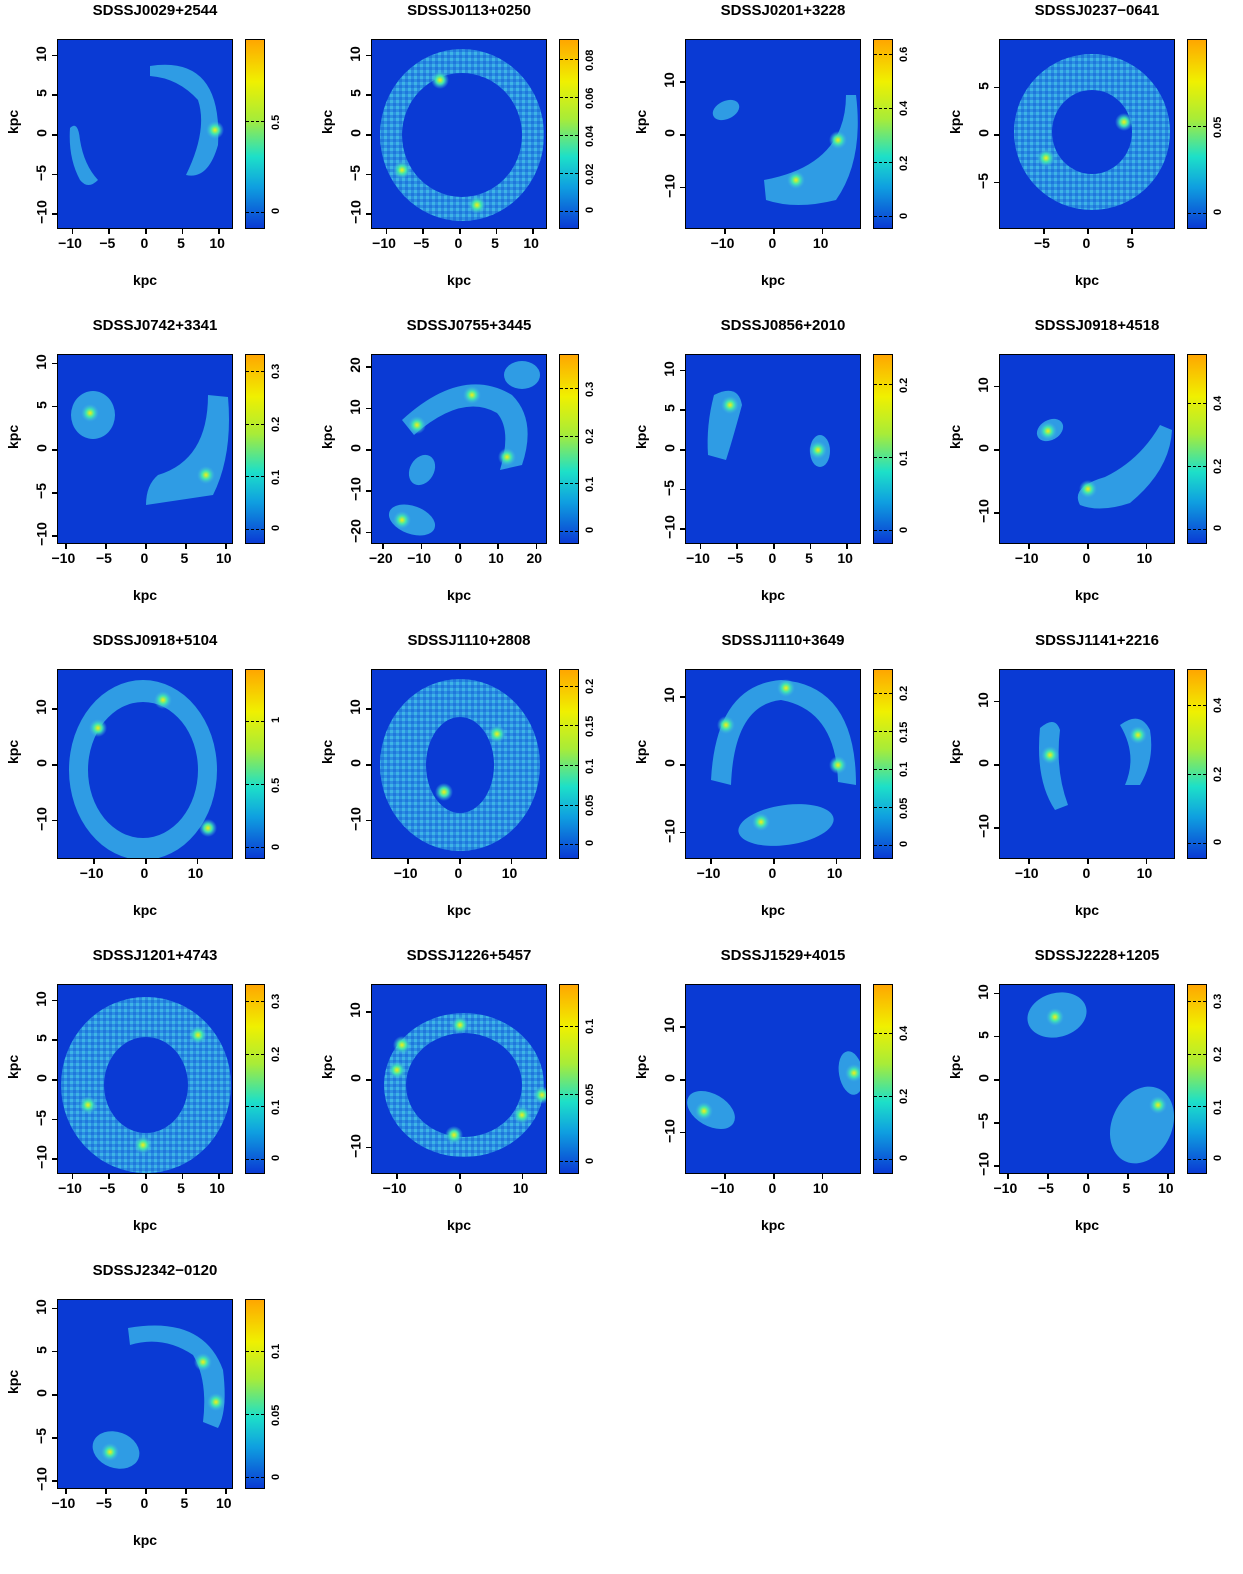  I want to click on panel-title: SDSSJ0201+3228, so click(783, 10).